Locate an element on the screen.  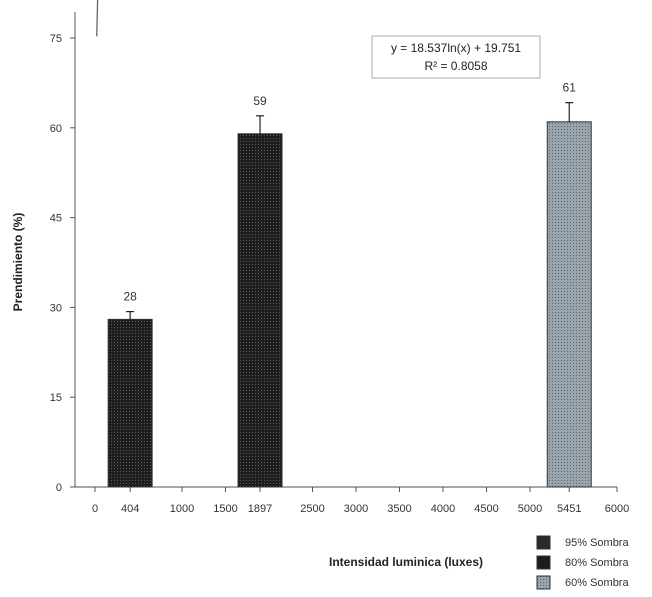
y-tick-label: 75 is located at coordinates (56, 39).